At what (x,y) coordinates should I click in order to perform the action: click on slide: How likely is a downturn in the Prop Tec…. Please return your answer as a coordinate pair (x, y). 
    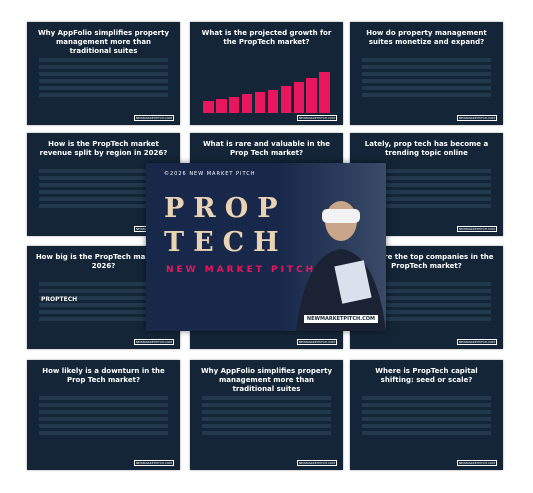
    Looking at the image, I should click on (103, 415).